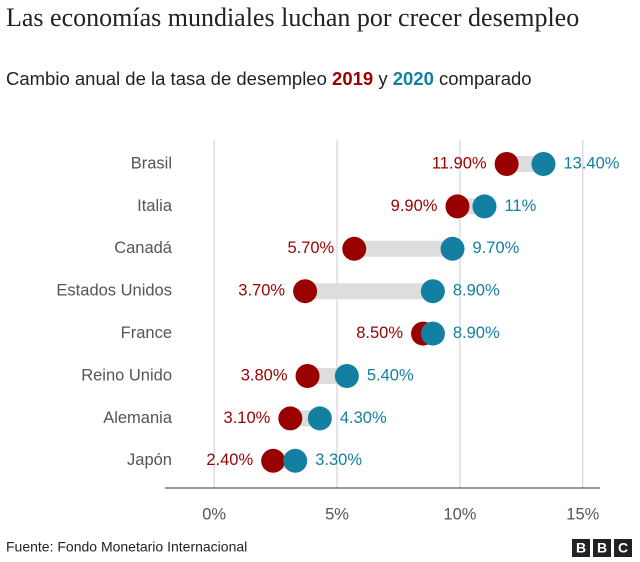 The width and height of the screenshot is (640, 562). I want to click on x-tick-label: 5%, so click(337, 514).